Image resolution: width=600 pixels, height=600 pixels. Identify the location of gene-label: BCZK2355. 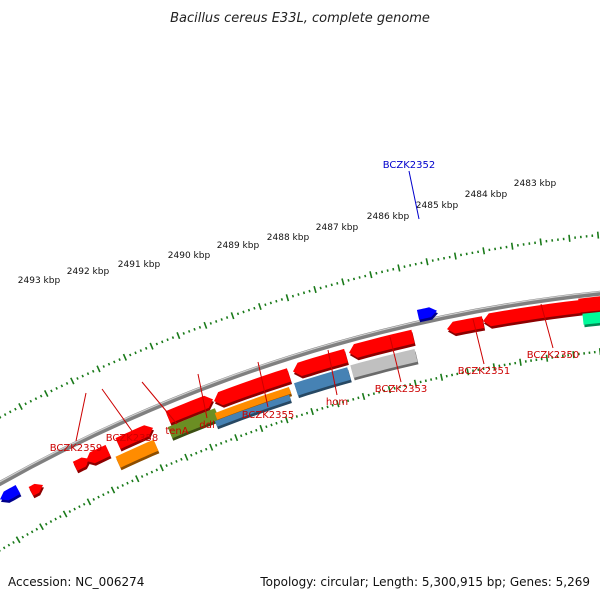
(268, 415).